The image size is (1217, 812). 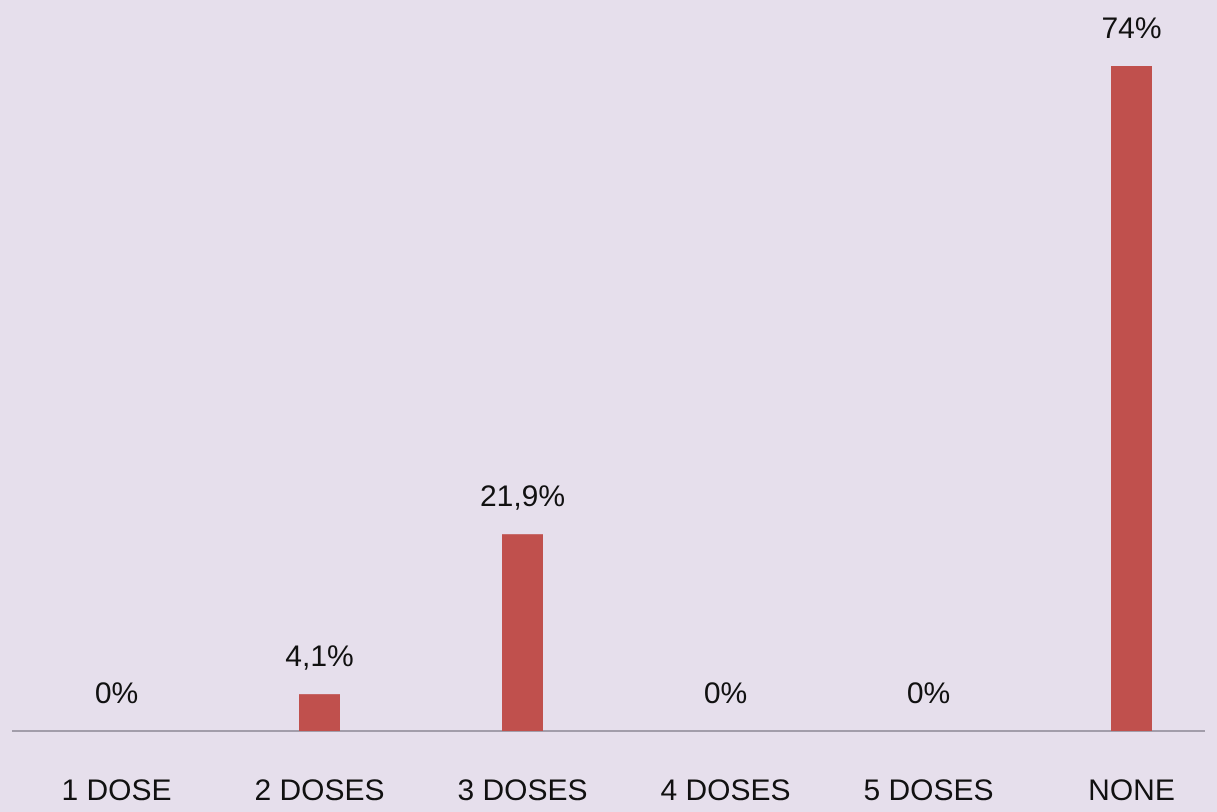 I want to click on x-tick-label: 2 DOSES, so click(x=319, y=790).